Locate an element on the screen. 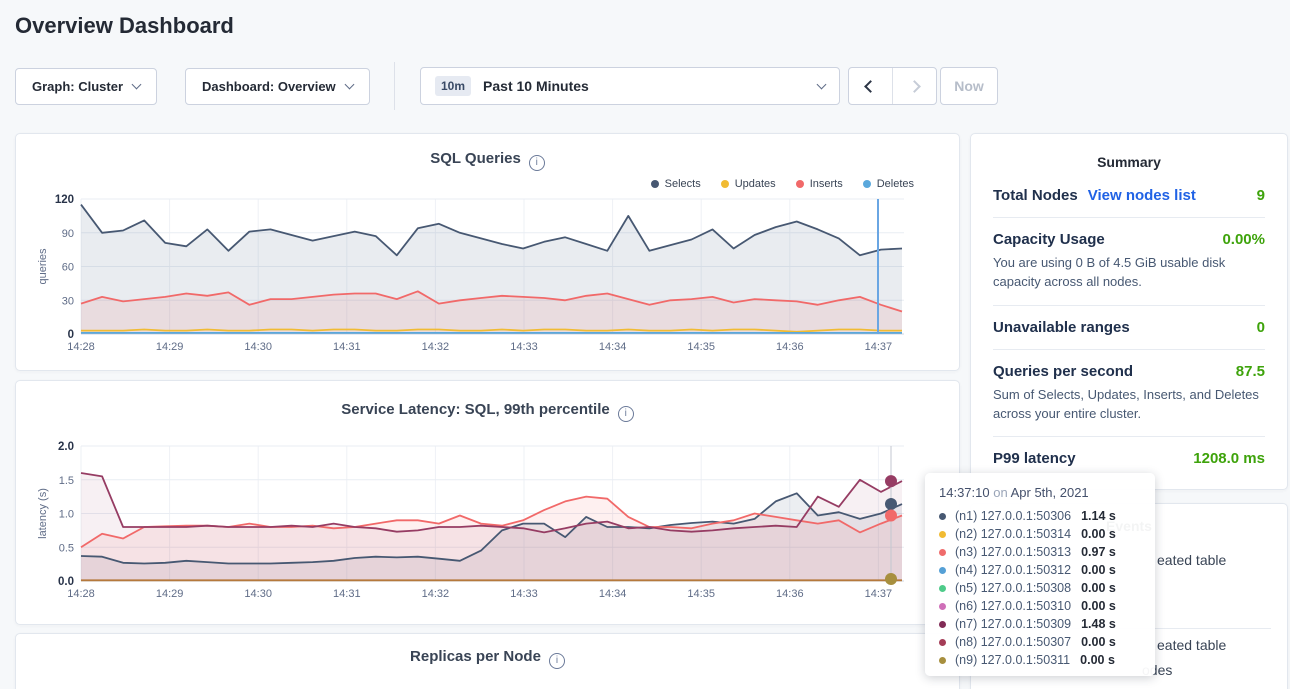 Image resolution: width=1290 pixels, height=689 pixels. summary-row-total-nodes: Total Nodes View nodes list 9 is located at coordinates (1129, 195).